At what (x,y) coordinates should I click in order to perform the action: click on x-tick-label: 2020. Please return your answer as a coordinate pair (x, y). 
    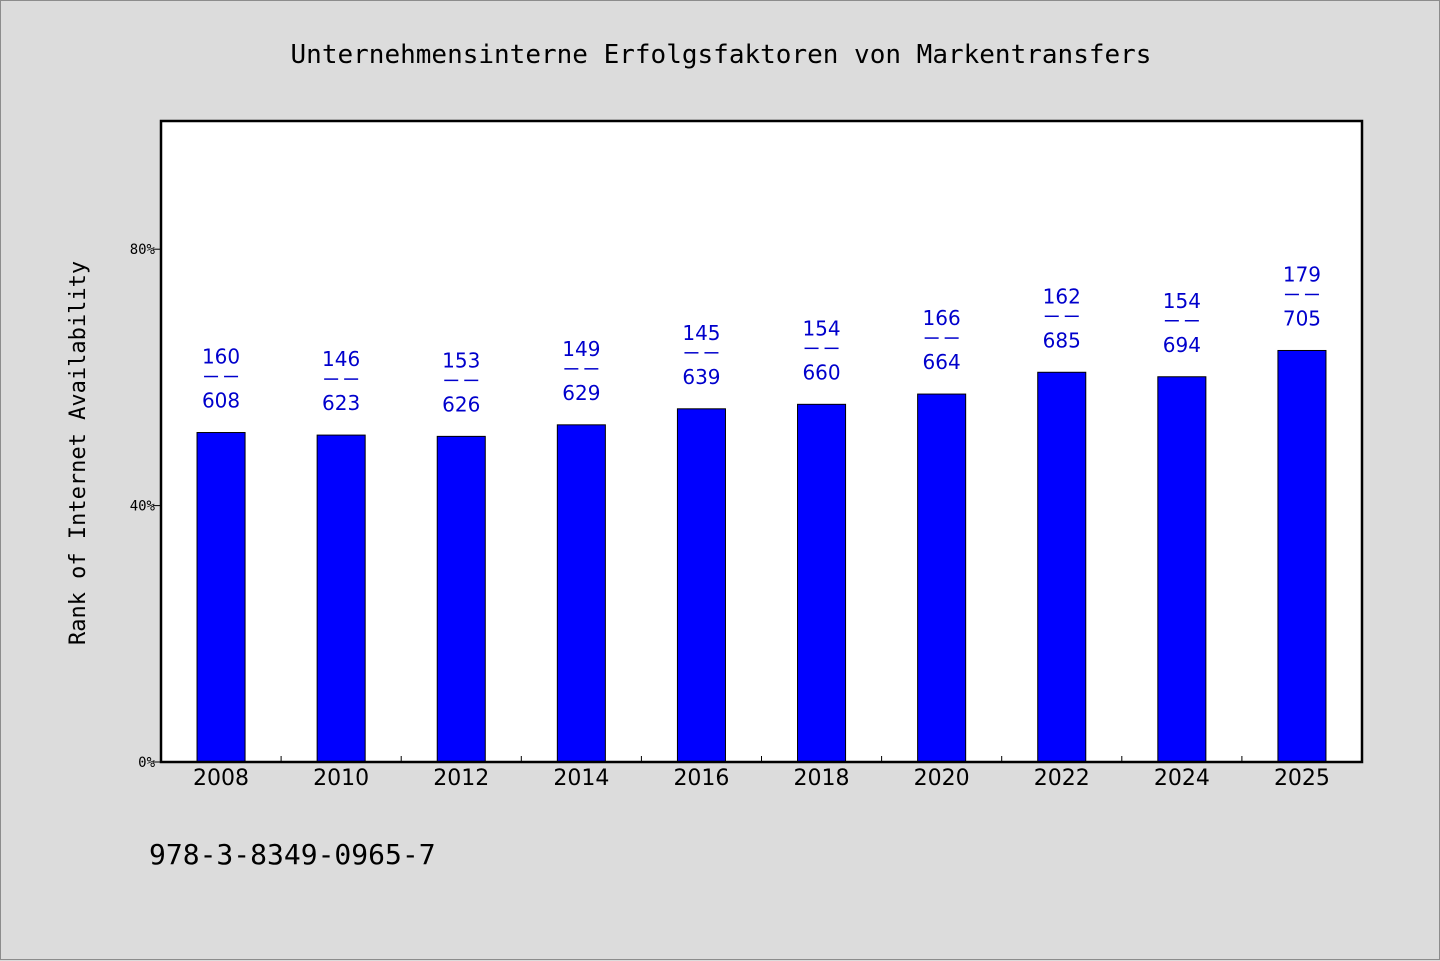
    Looking at the image, I should click on (942, 778).